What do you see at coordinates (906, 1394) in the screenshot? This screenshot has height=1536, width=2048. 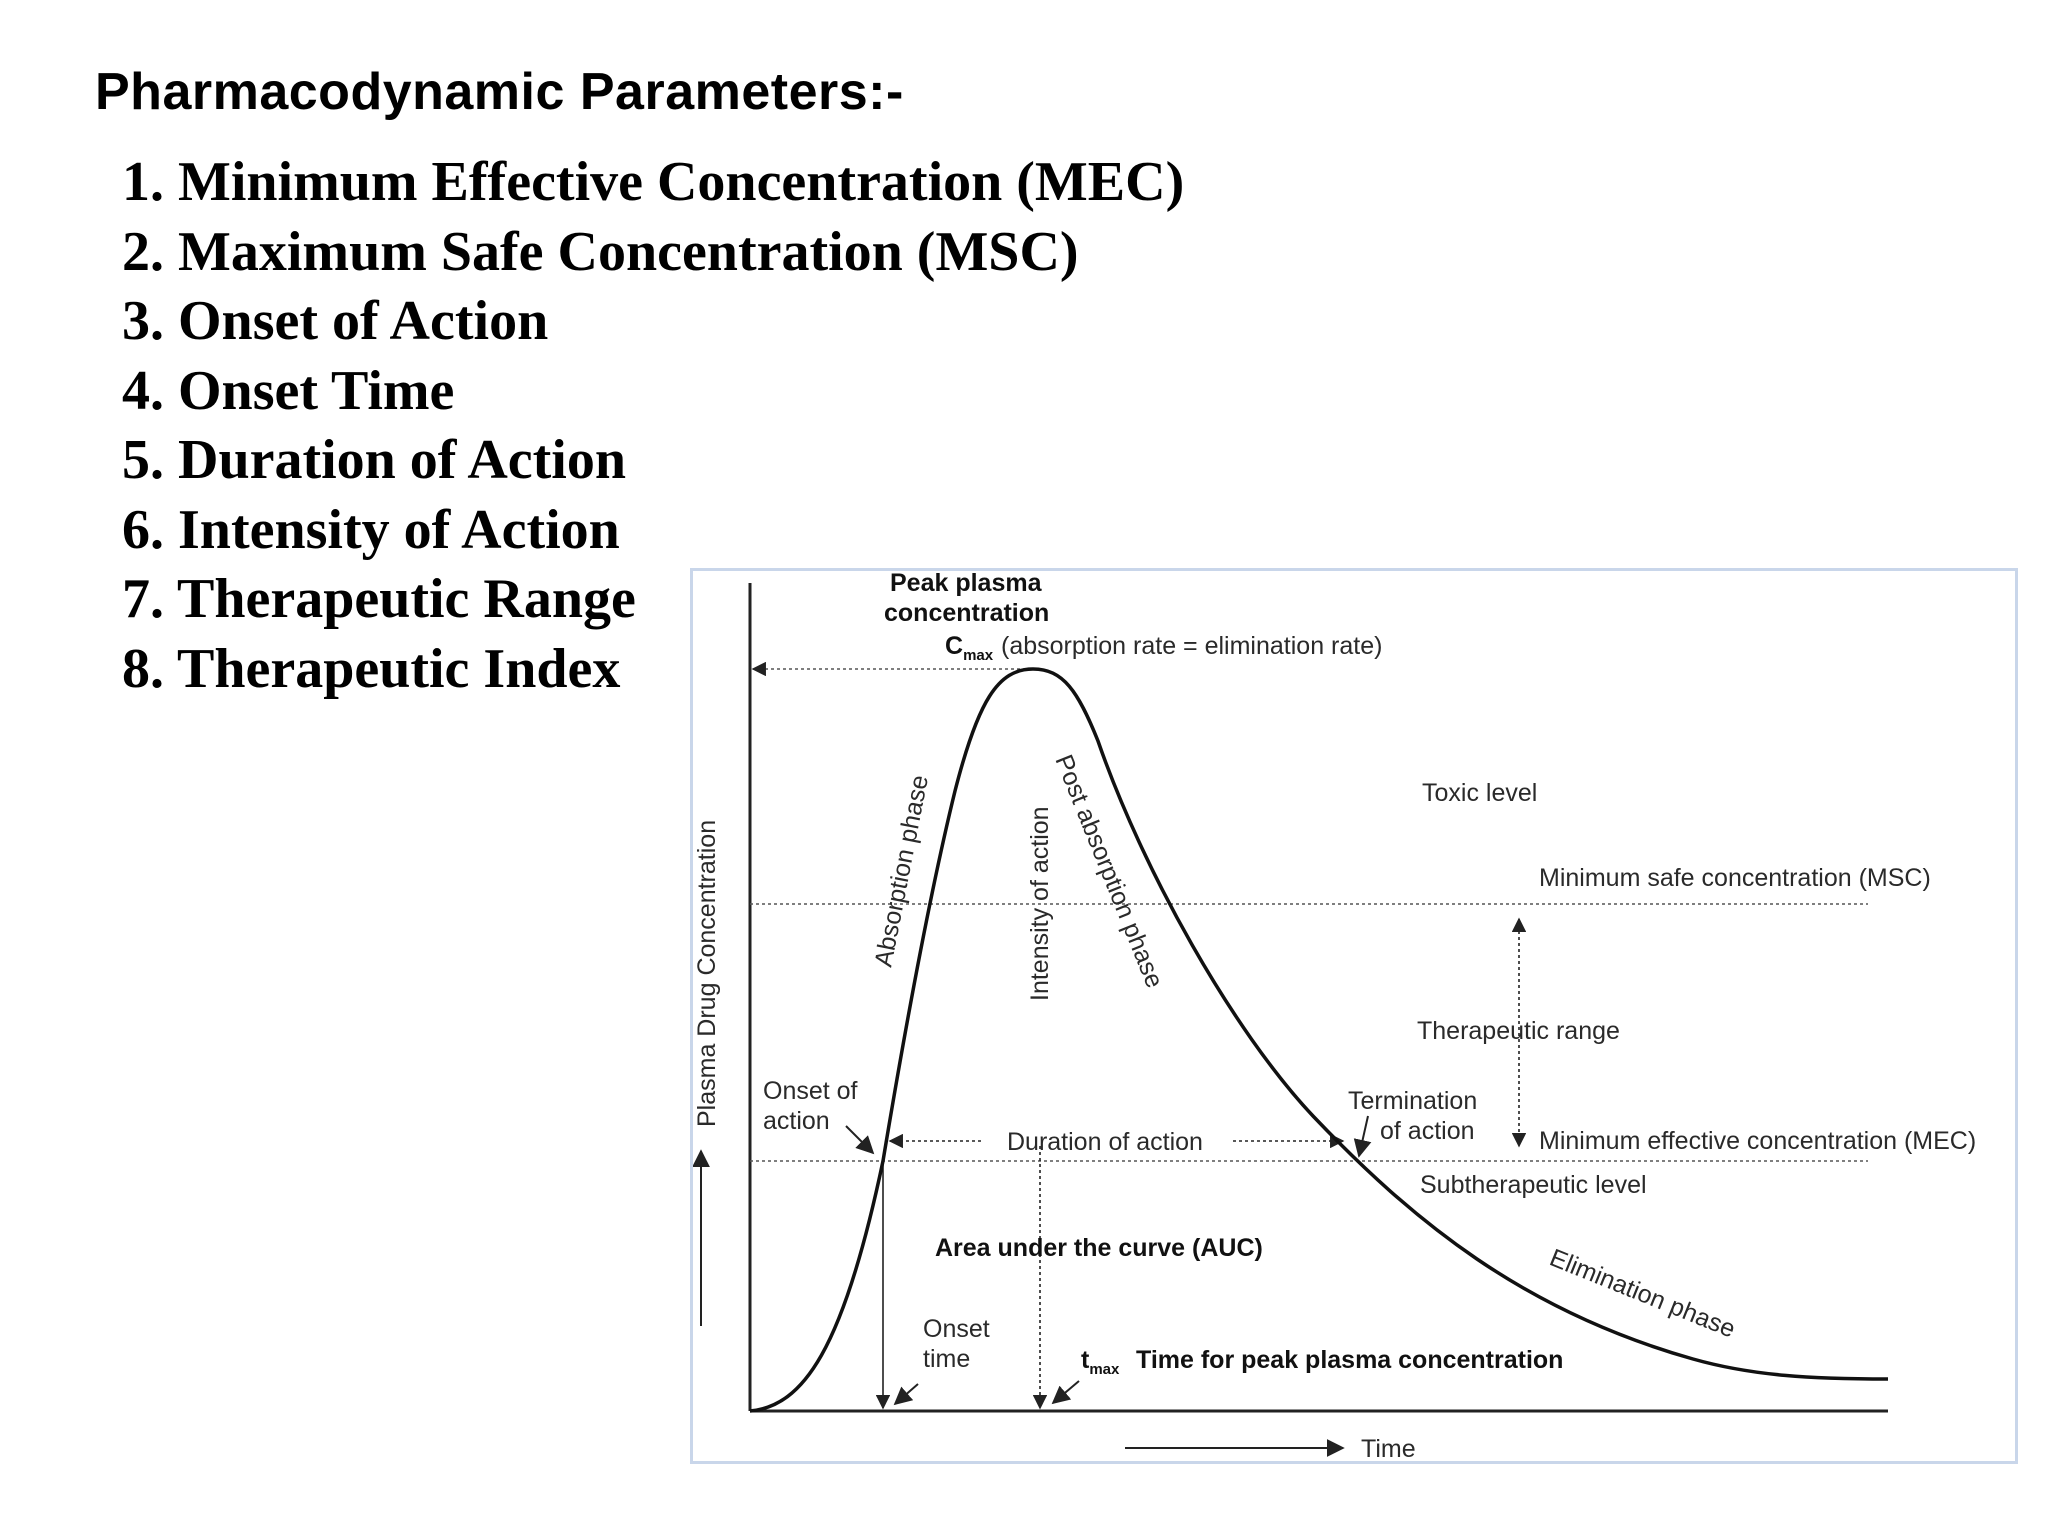 I see `onset-time-pointer` at bounding box center [906, 1394].